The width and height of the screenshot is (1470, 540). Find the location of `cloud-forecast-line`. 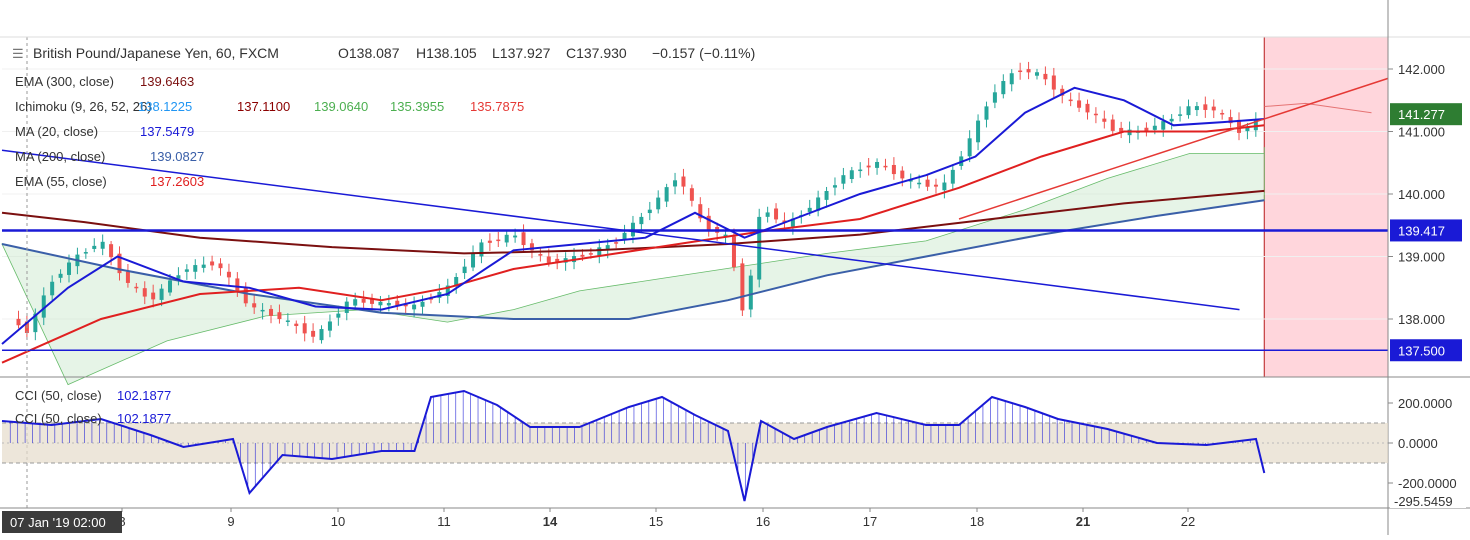

cloud-forecast-line is located at coordinates (1318, 108).